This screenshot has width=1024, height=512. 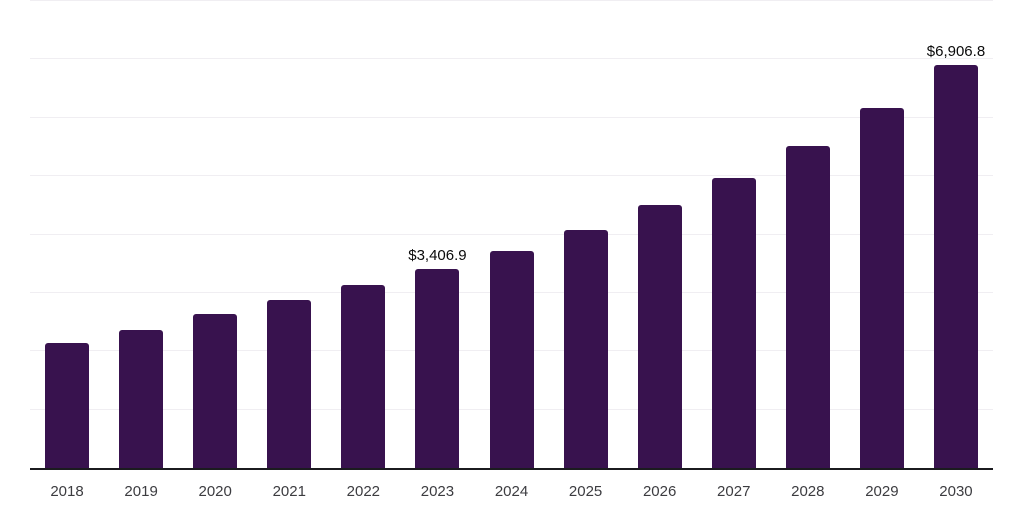 What do you see at coordinates (437, 368) in the screenshot?
I see `bar-2023` at bounding box center [437, 368].